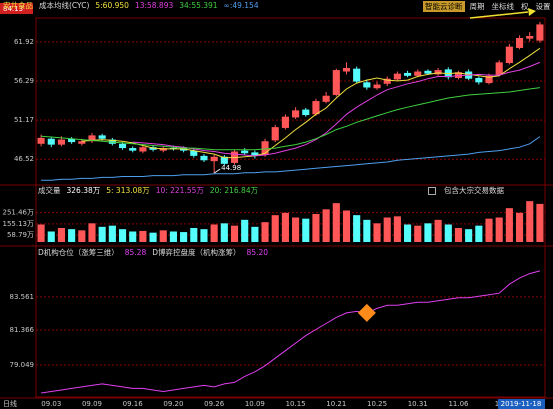 This screenshot has height=409, width=553. I want to click on toolbar-button: 坐标线, so click(503, 6).